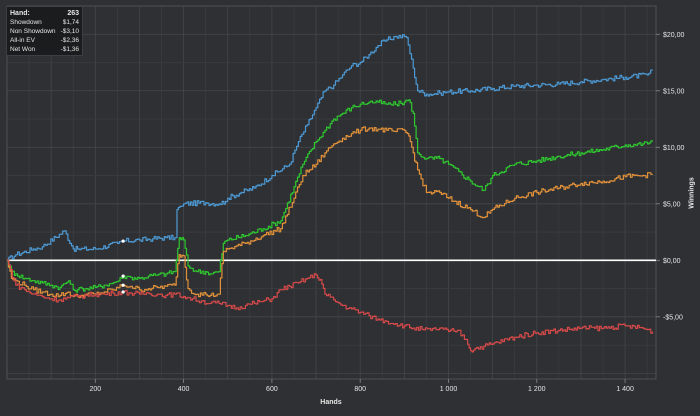 This screenshot has height=416, width=700. I want to click on stats-row-allin-ev: All-in EV -$2,36, so click(44, 40).